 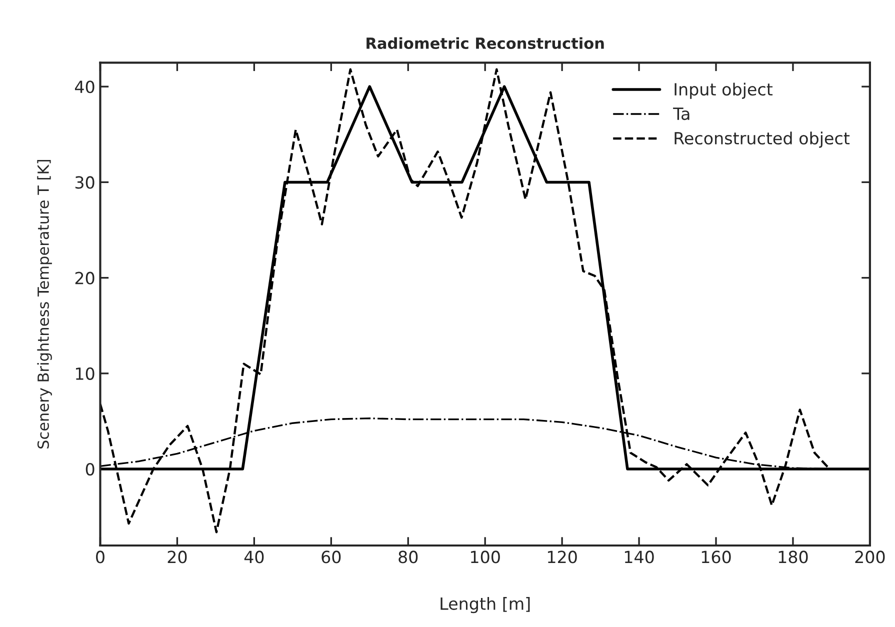 What do you see at coordinates (793, 557) in the screenshot?
I see `x-tick-label: 180` at bounding box center [793, 557].